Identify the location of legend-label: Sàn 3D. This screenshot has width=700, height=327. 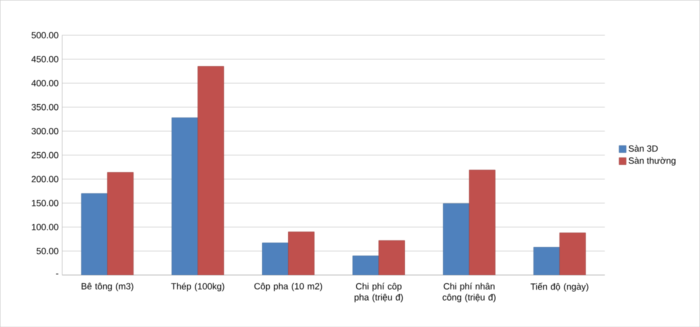
(643, 148).